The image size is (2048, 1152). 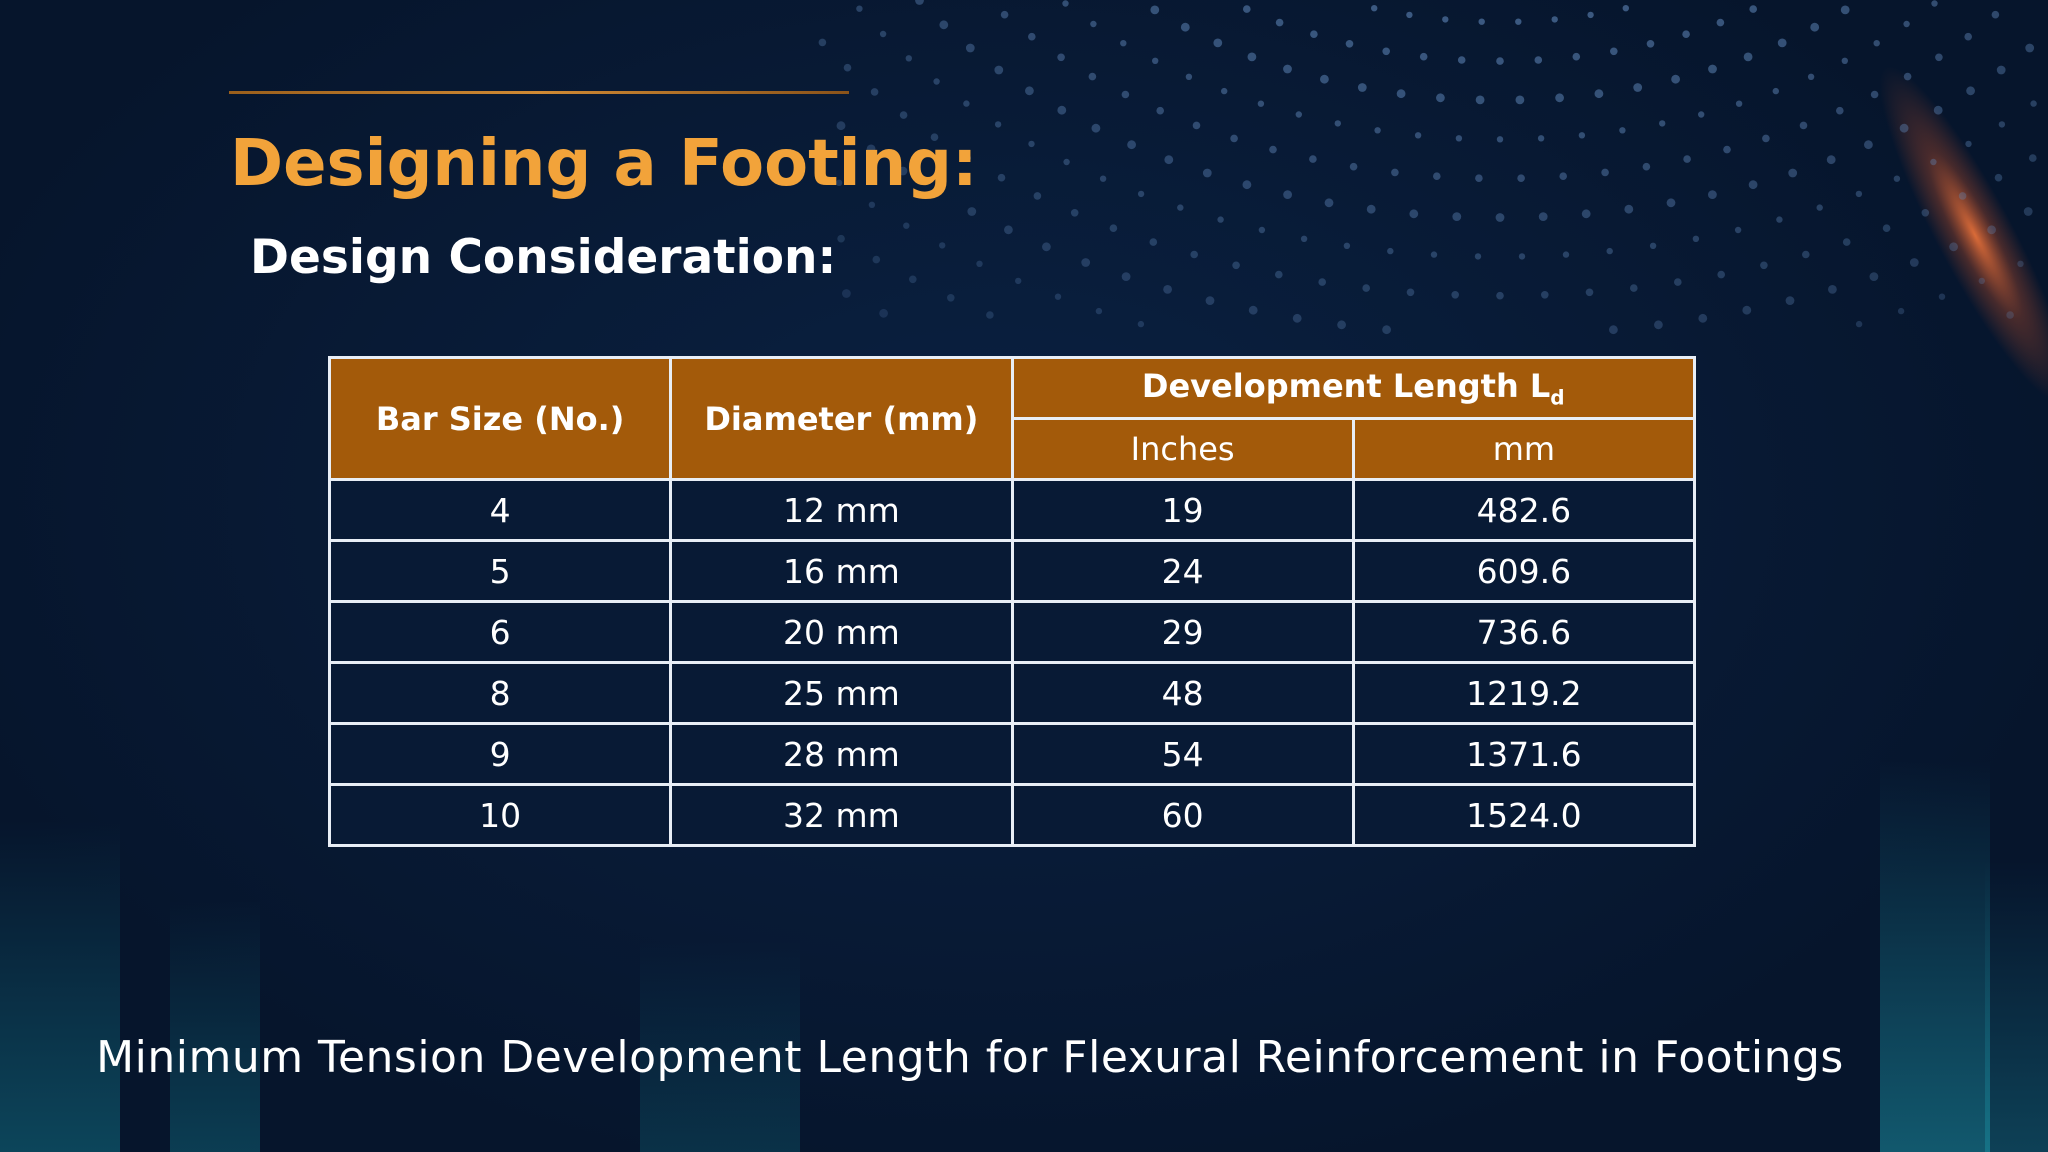 I want to click on cell-inches: 60, so click(x=1182, y=815).